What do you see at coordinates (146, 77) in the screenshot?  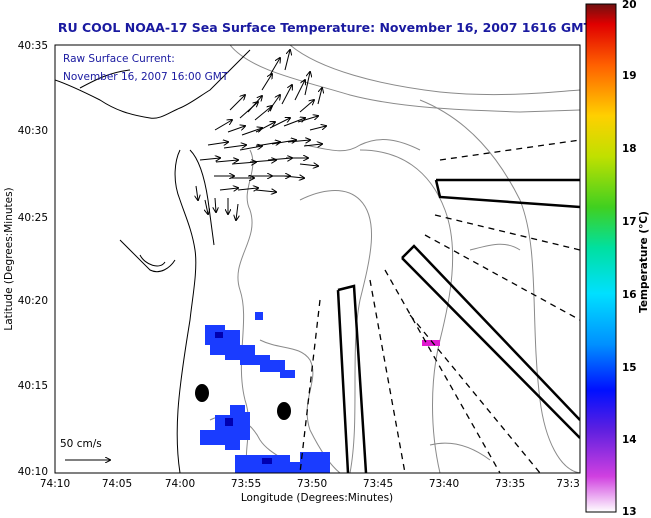 I see `current-timestamp: November 16, 2007 16:00 GMT` at bounding box center [146, 77].